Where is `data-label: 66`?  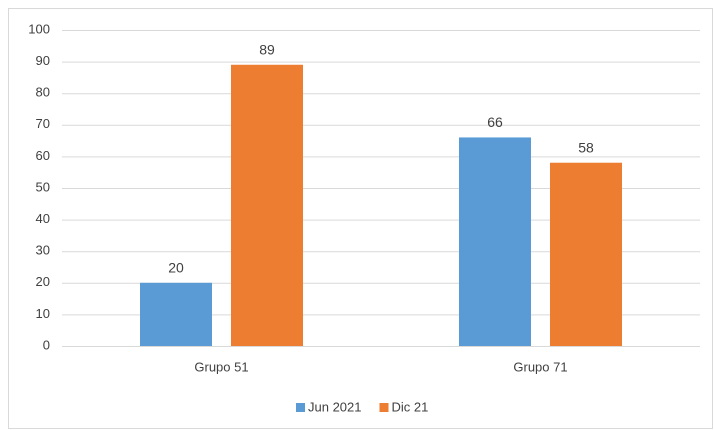 data-label: 66 is located at coordinates (495, 122).